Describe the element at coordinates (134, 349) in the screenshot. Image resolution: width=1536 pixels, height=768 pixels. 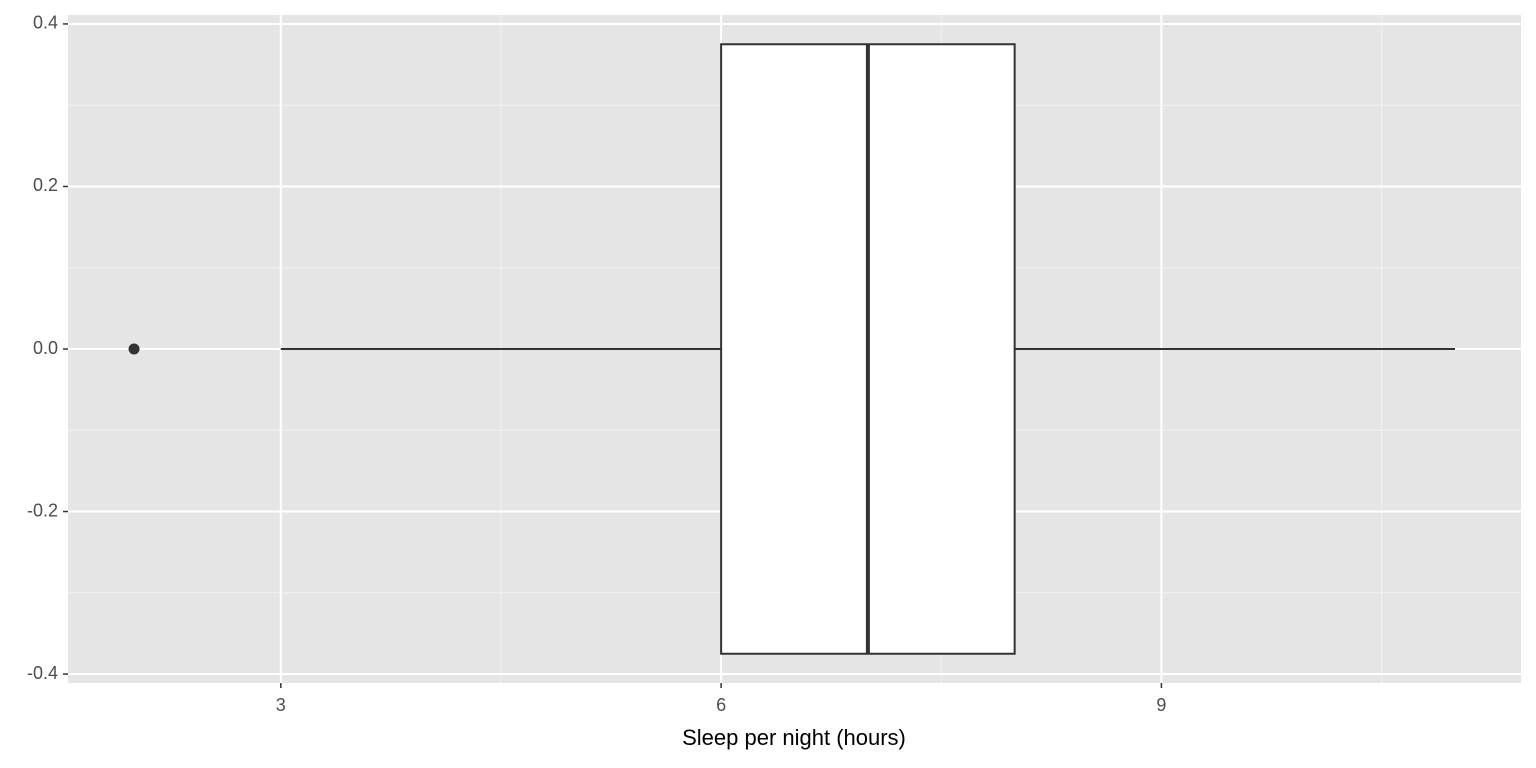
I see `outlier` at that location.